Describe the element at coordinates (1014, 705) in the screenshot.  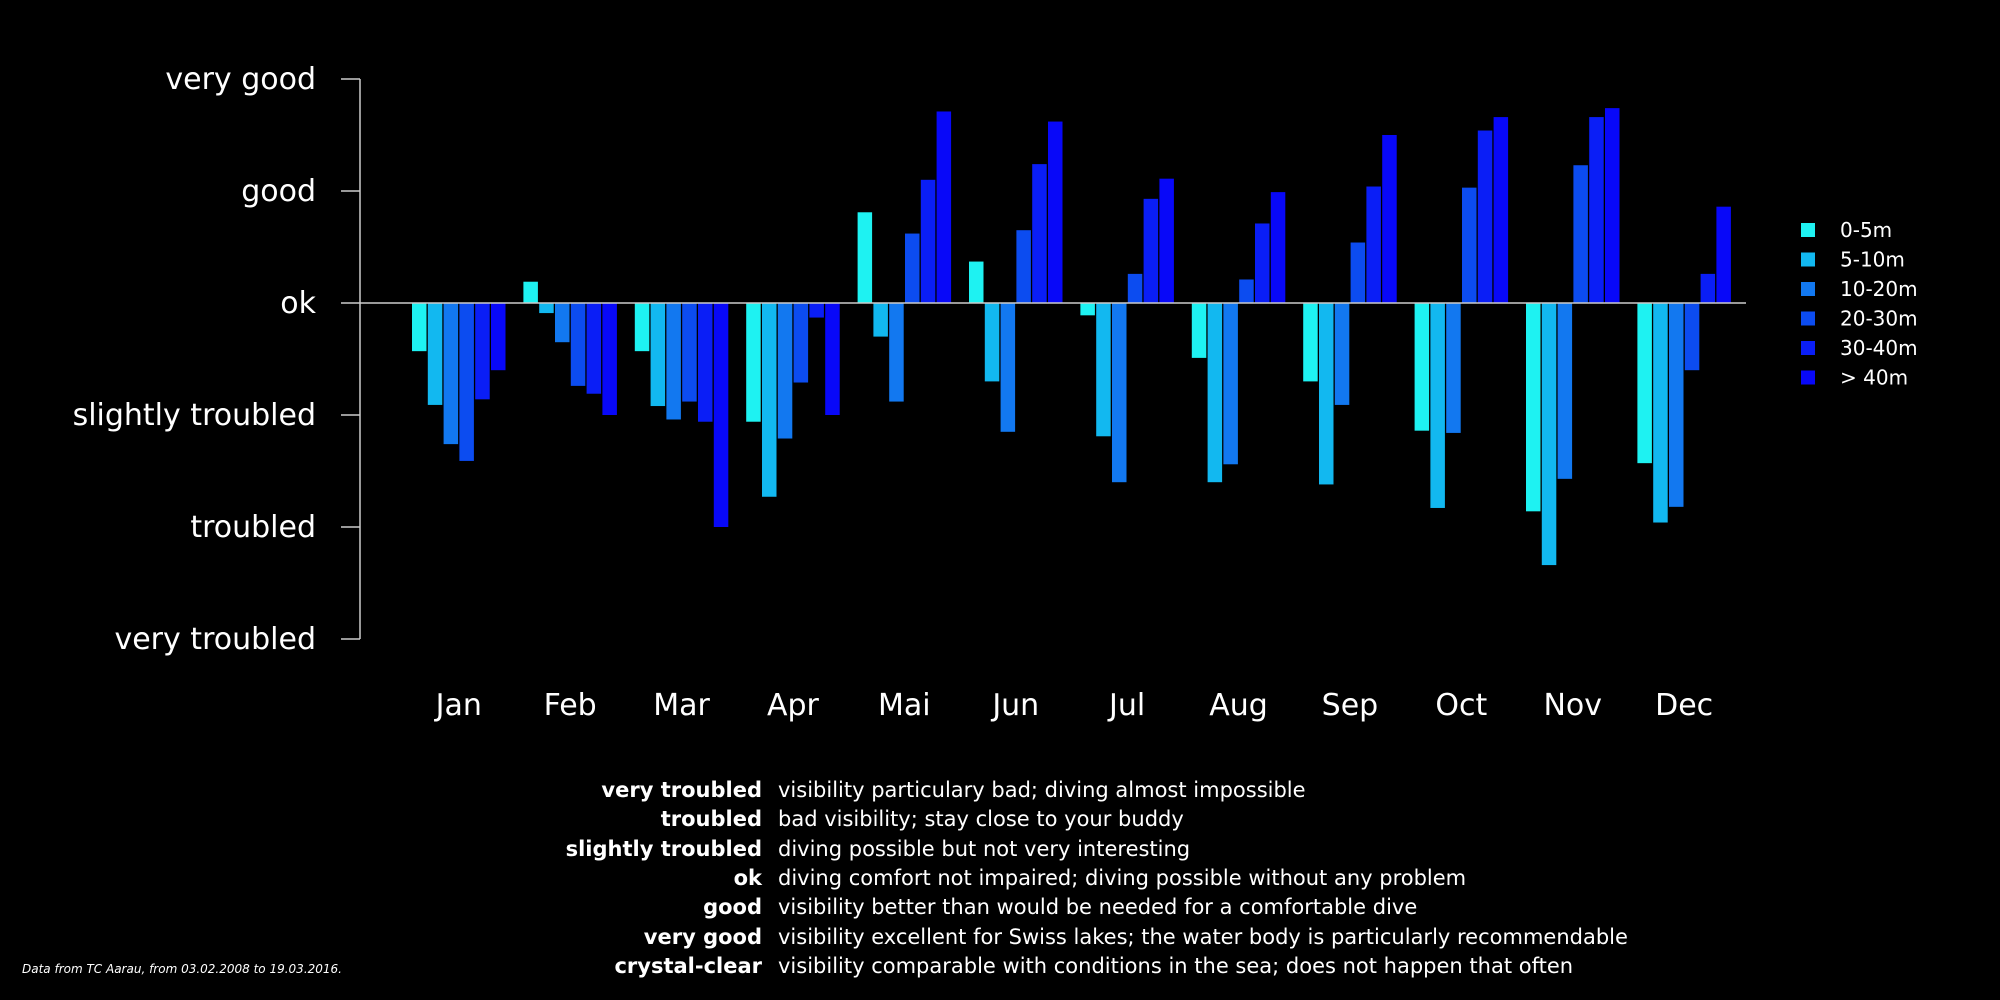
I see `x-tick-label: Jun` at that location.